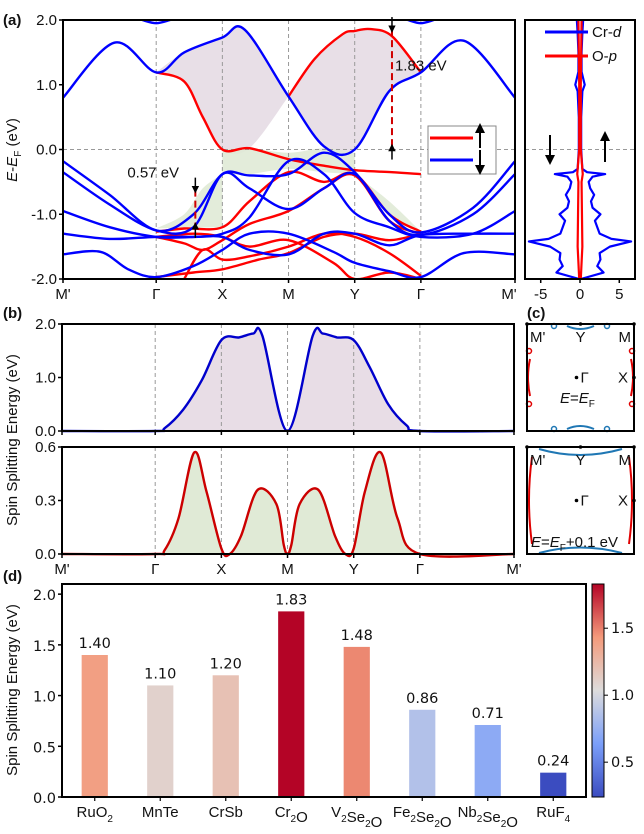 The image size is (644, 834). Describe the element at coordinates (580, 500) in the screenshot. I see `fermi-surface-ef-plus-0.1: M' Y M Γ X E=EF+0.1 eV` at that location.